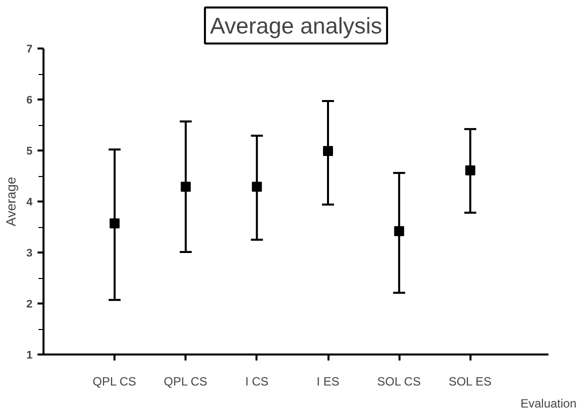  I want to click on y-axis-title: Average, so click(10, 201).